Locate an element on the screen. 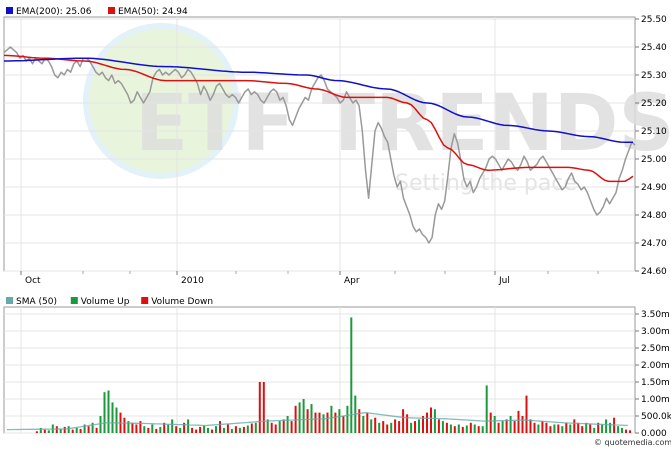 Image resolution: width=671 pixels, height=452 pixels. volume-y-tick-label: 3.50m is located at coordinates (655, 315).